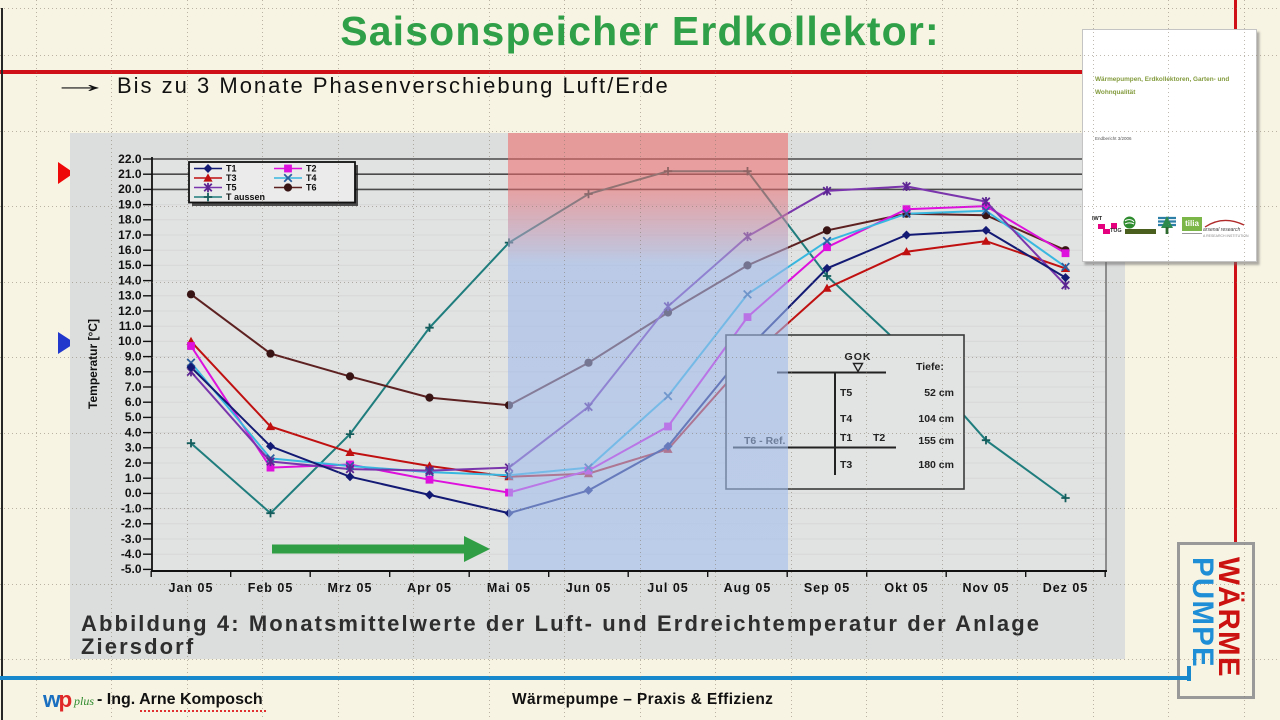 The width and height of the screenshot is (1280, 720). I want to click on svg-text: 21.0, so click(130, 174).